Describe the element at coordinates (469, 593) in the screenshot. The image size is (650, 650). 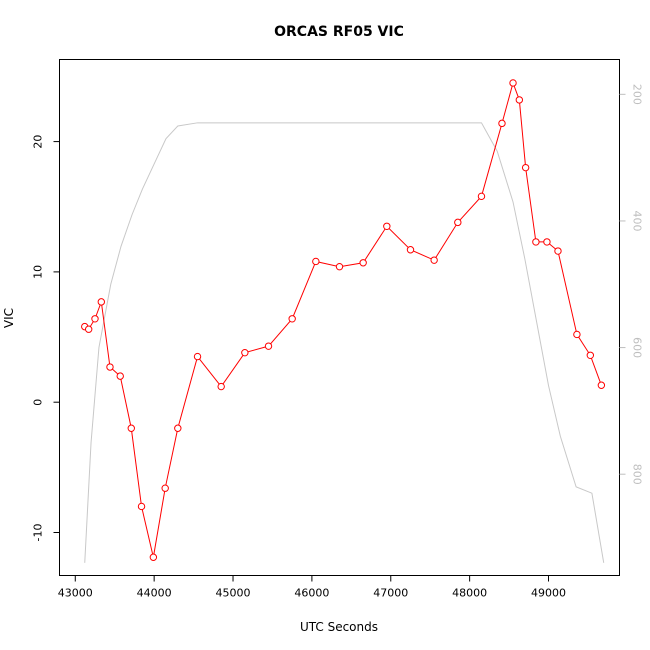
I see `x-tick-label: 48000` at that location.